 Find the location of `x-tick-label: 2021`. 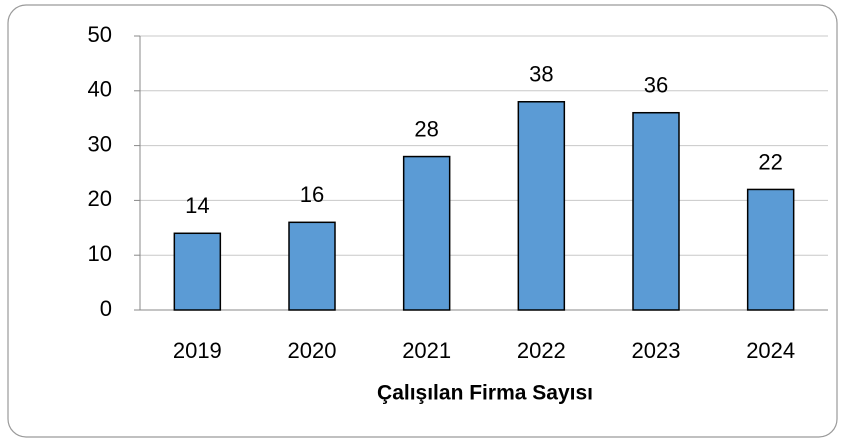

x-tick-label: 2021 is located at coordinates (426, 350).